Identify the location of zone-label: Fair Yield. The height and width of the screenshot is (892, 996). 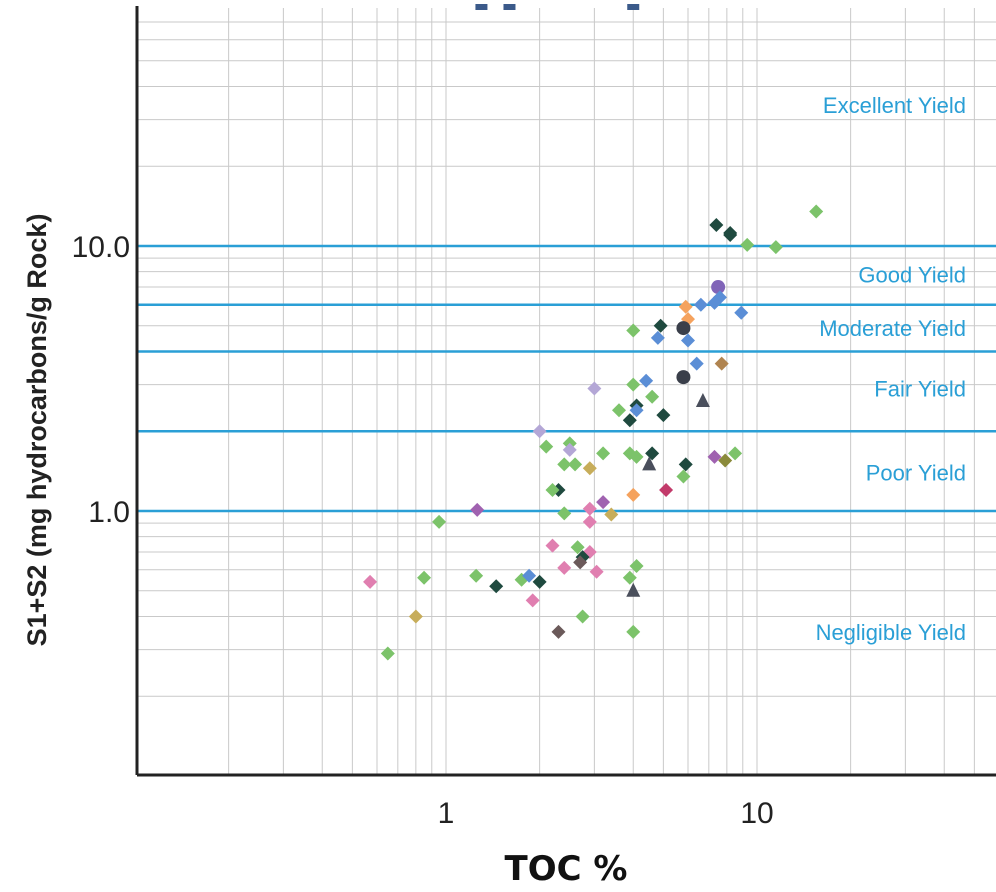
(920, 388).